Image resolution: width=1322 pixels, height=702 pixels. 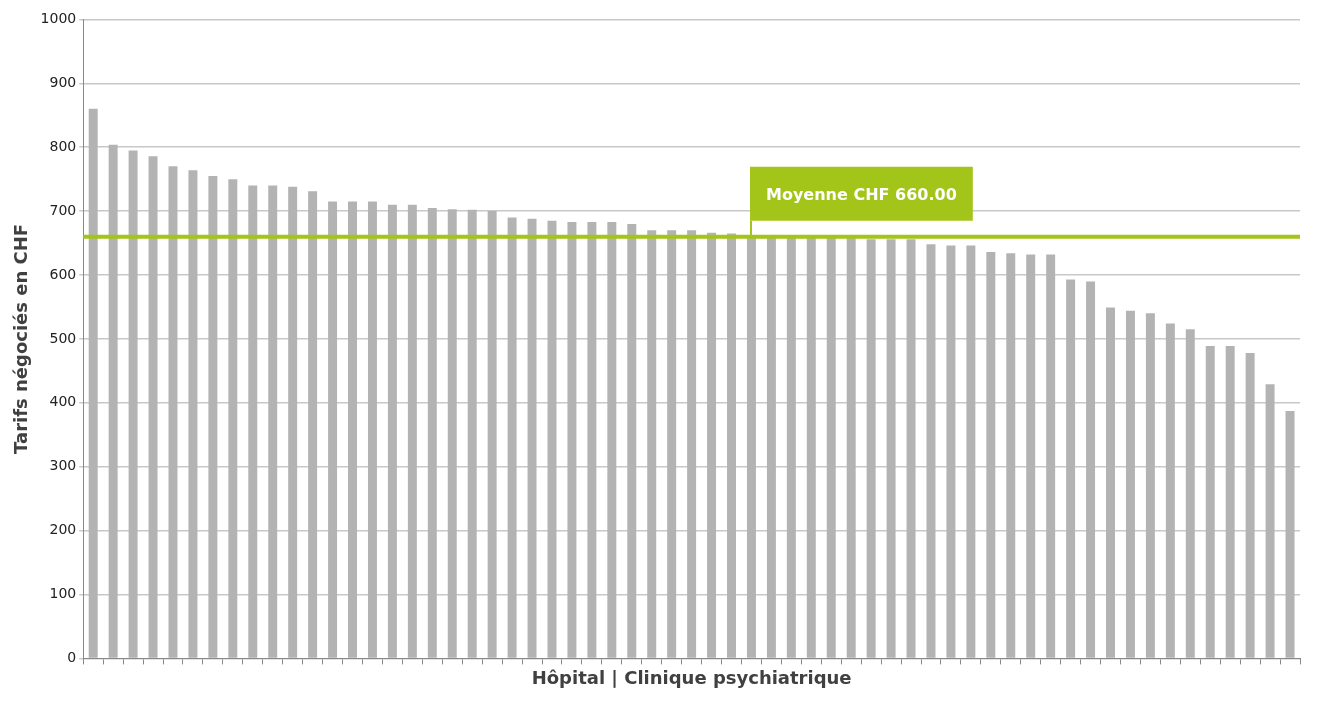 What do you see at coordinates (63, 337) in the screenshot?
I see `y-tick-label: 500` at bounding box center [63, 337].